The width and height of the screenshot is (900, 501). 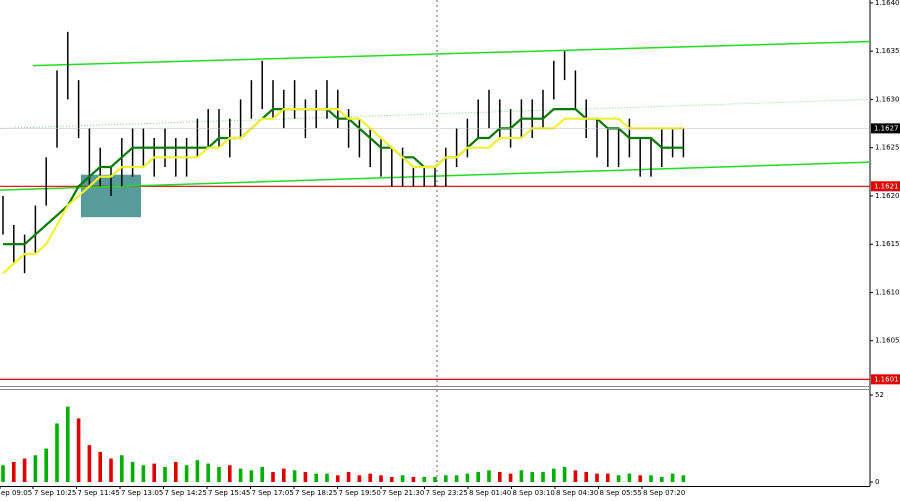 What do you see at coordinates (887, 148) in the screenshot?
I see `y-tick-label: 1.1625` at bounding box center [887, 148].